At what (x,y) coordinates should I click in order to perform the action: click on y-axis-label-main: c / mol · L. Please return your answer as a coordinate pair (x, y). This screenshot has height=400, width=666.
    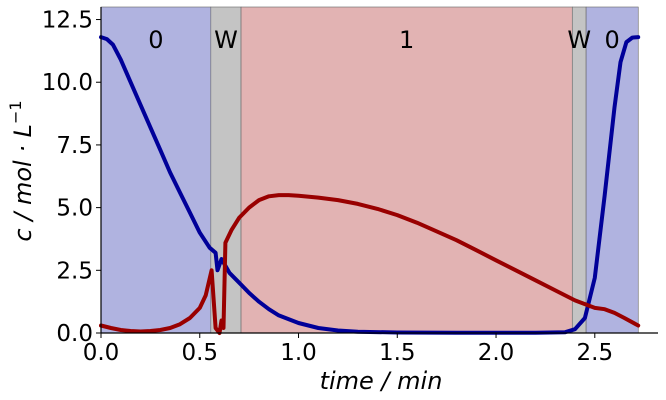
    Looking at the image, I should click on (23, 183).